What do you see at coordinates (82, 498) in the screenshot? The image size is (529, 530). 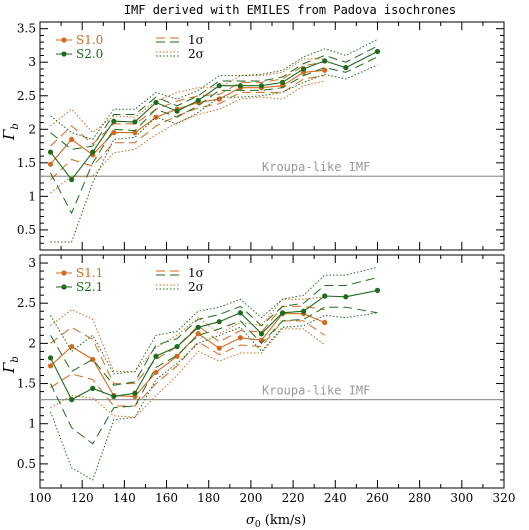 I see `x-tick-label: 120` at bounding box center [82, 498].